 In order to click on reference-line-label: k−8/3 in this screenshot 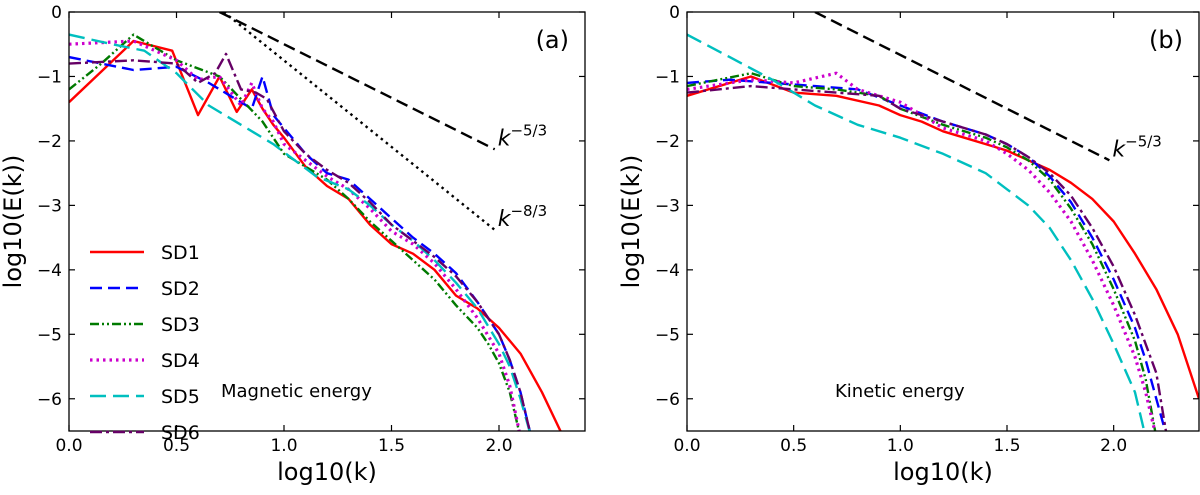, I will do `click(522, 217)`.